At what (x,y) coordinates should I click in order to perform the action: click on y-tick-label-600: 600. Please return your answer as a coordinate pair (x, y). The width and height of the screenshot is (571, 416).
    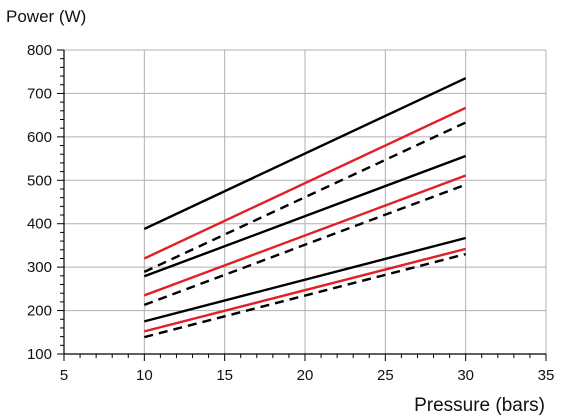
    Looking at the image, I should click on (39, 137).